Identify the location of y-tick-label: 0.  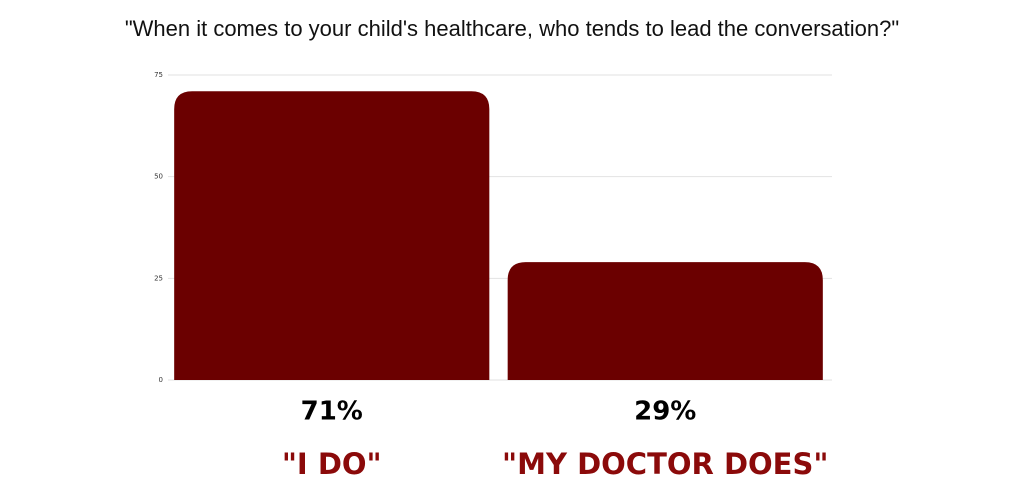
(161, 380).